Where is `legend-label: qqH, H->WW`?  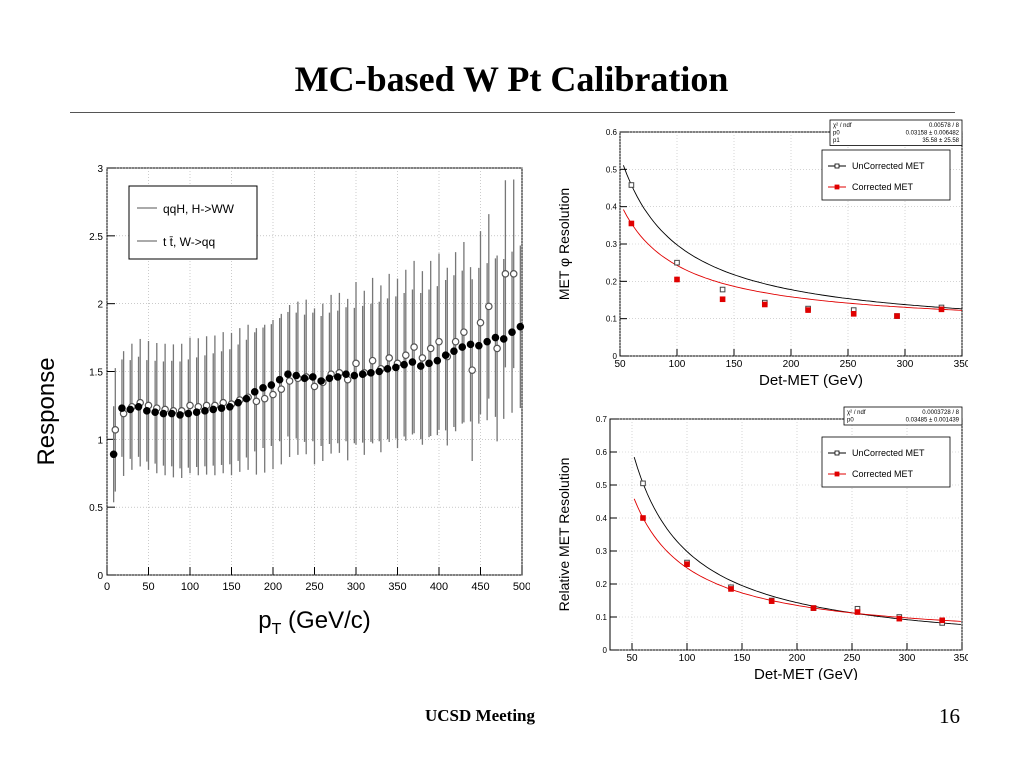
legend-label: qqH, H->WW is located at coordinates (199, 209).